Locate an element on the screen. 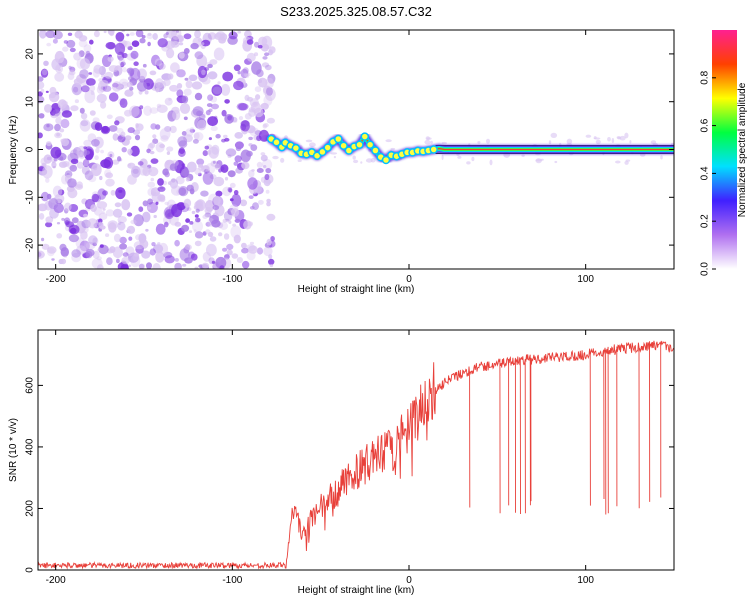 Image resolution: width=750 pixels, height=600 pixels. ridge-point is located at coordinates (375, 150).